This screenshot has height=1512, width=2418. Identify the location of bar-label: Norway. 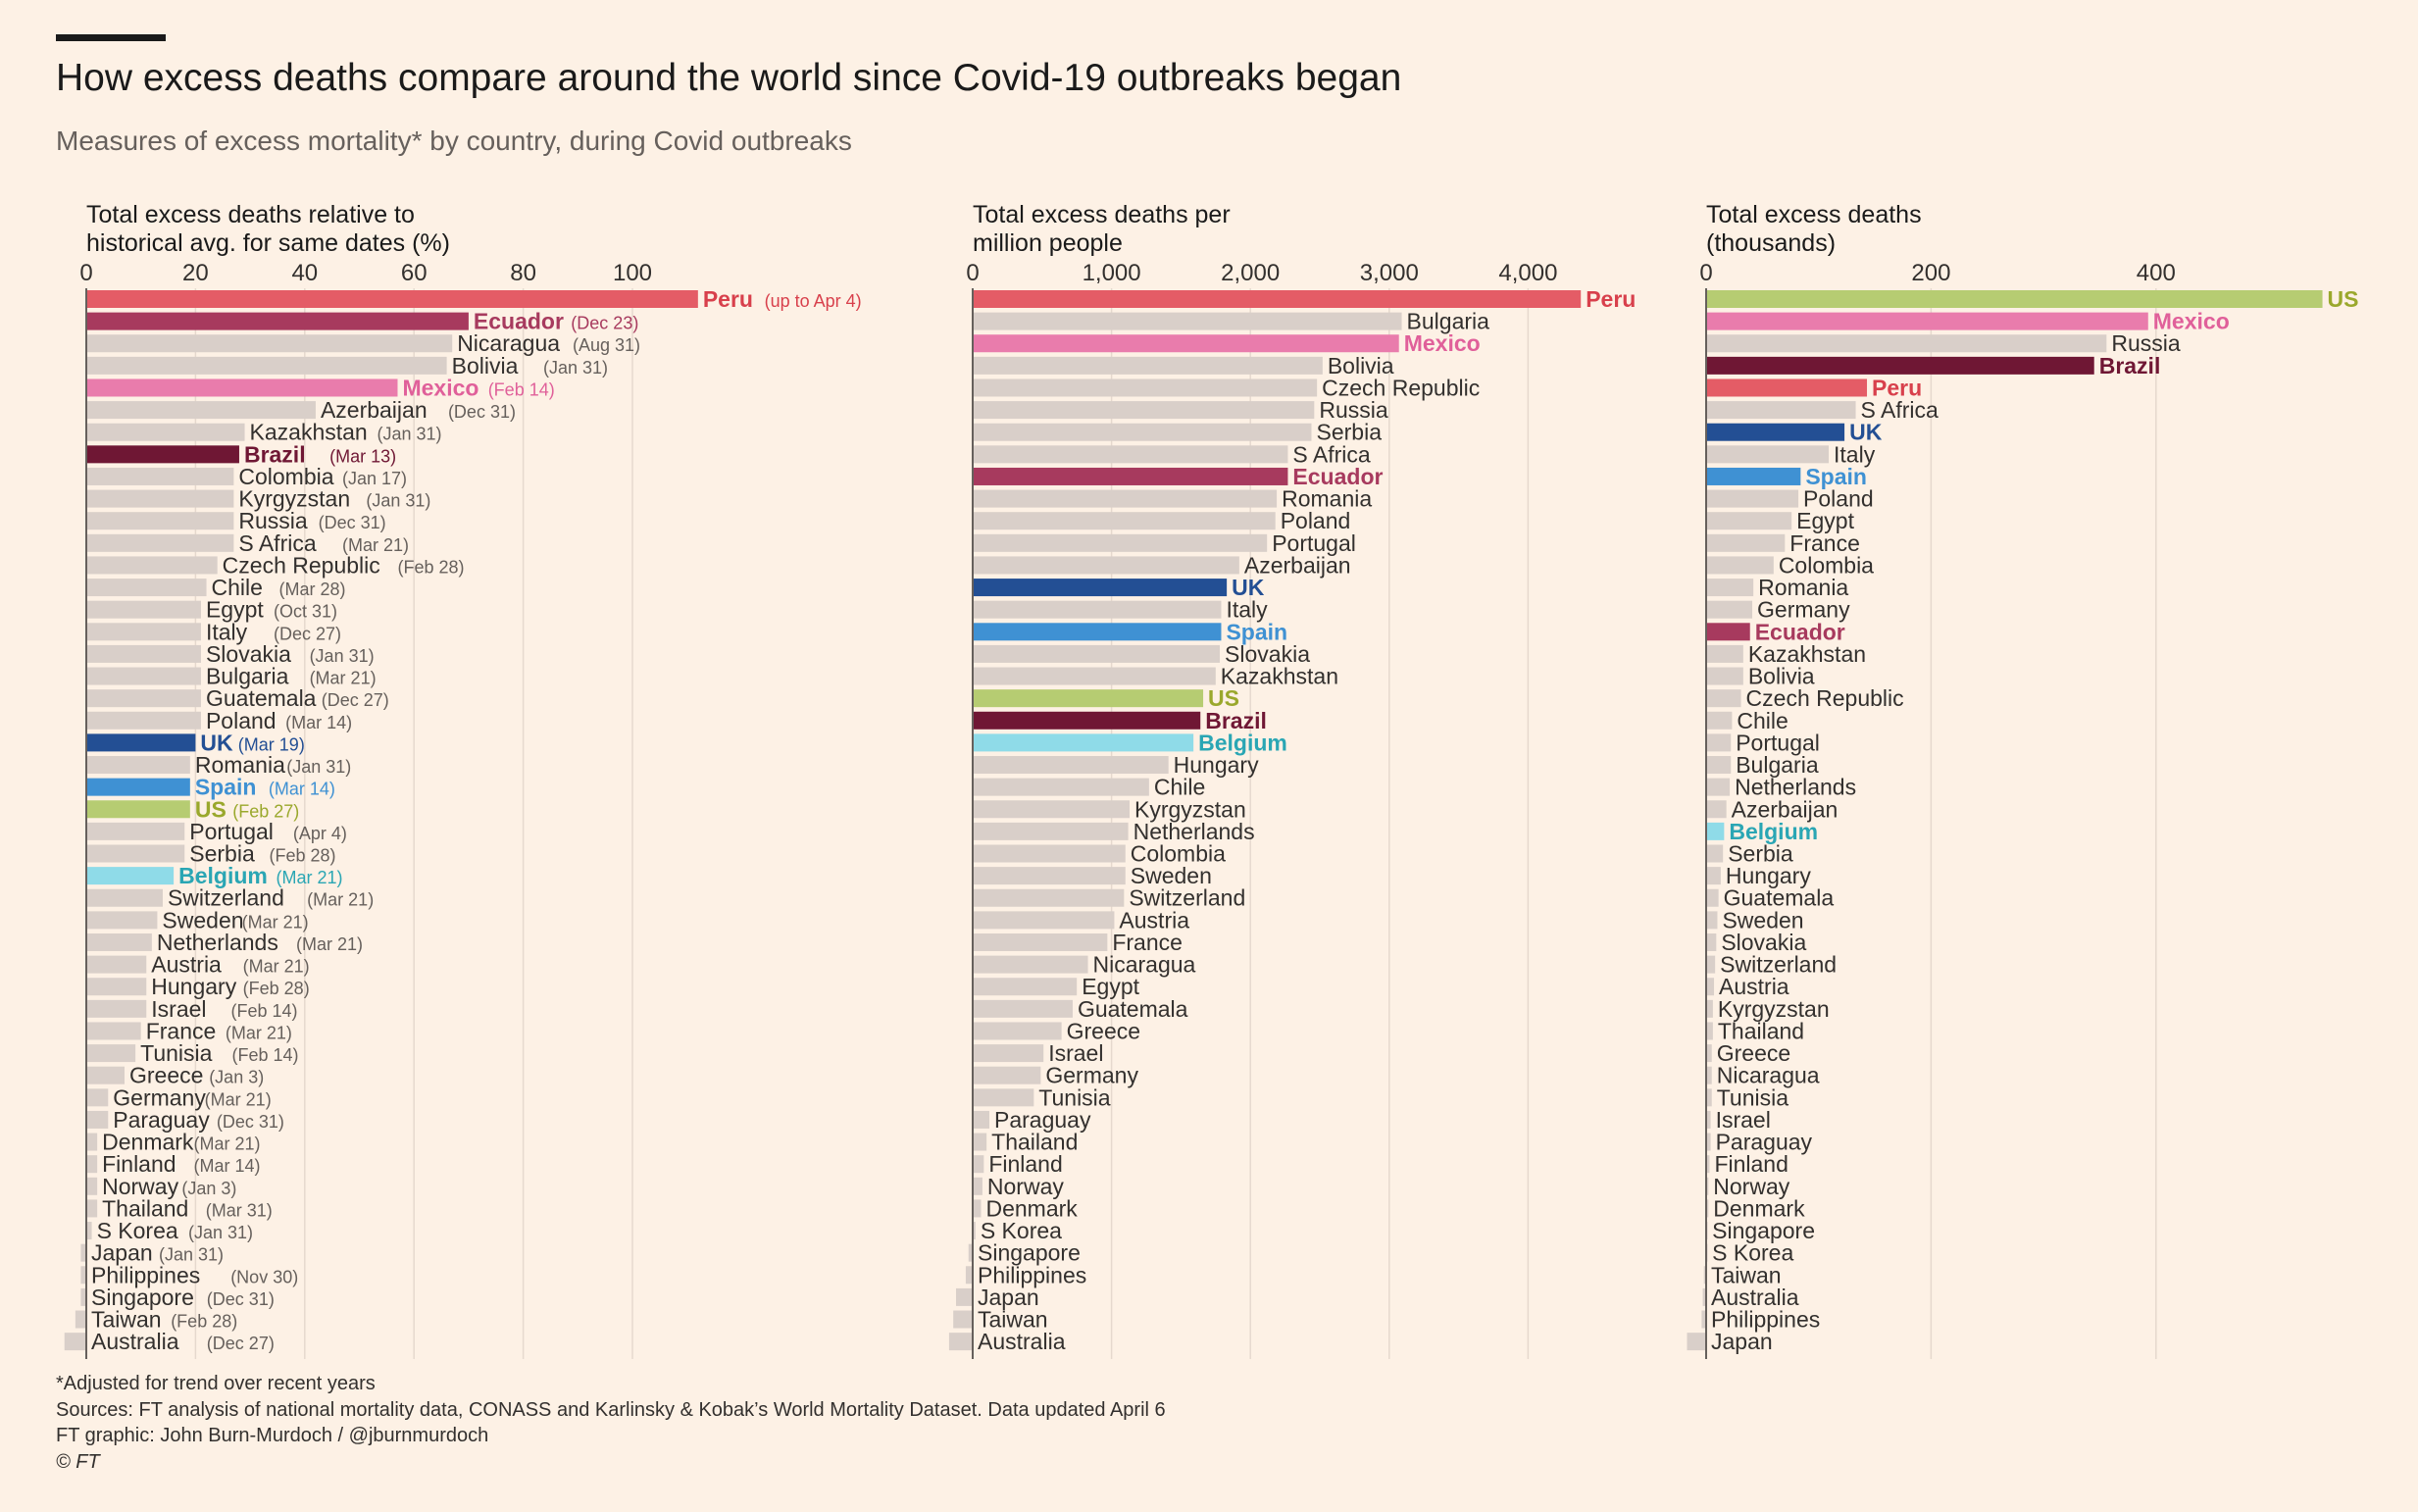
(1751, 1186).